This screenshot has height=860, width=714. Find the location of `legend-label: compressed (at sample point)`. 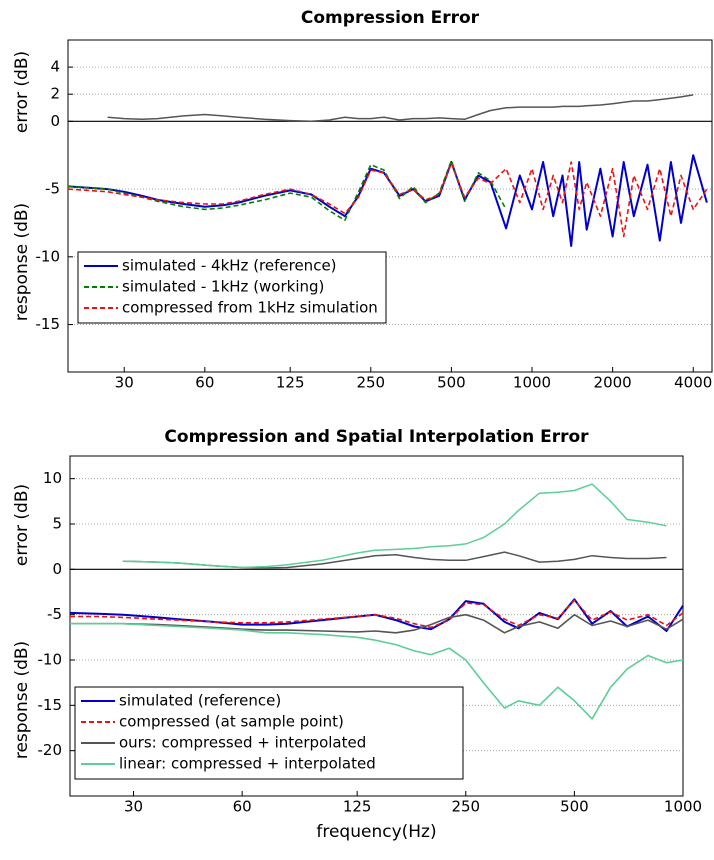

legend-label: compressed (at sample point) is located at coordinates (231, 722).